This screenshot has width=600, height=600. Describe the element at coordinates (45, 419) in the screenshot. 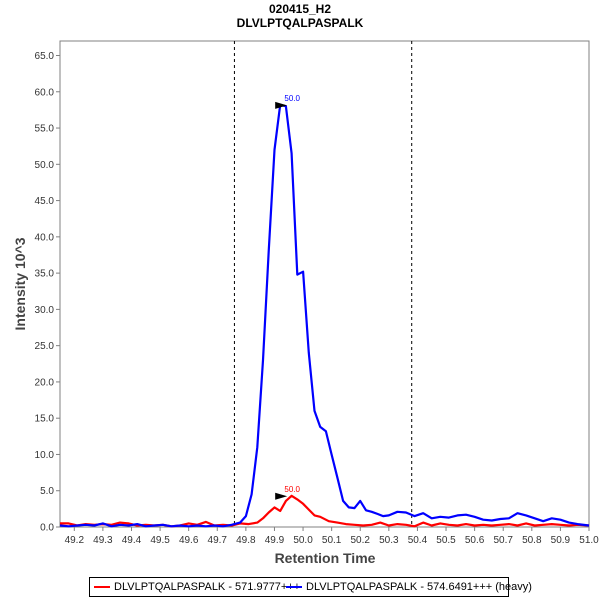

I see `y-tick-label: 15.0` at that location.